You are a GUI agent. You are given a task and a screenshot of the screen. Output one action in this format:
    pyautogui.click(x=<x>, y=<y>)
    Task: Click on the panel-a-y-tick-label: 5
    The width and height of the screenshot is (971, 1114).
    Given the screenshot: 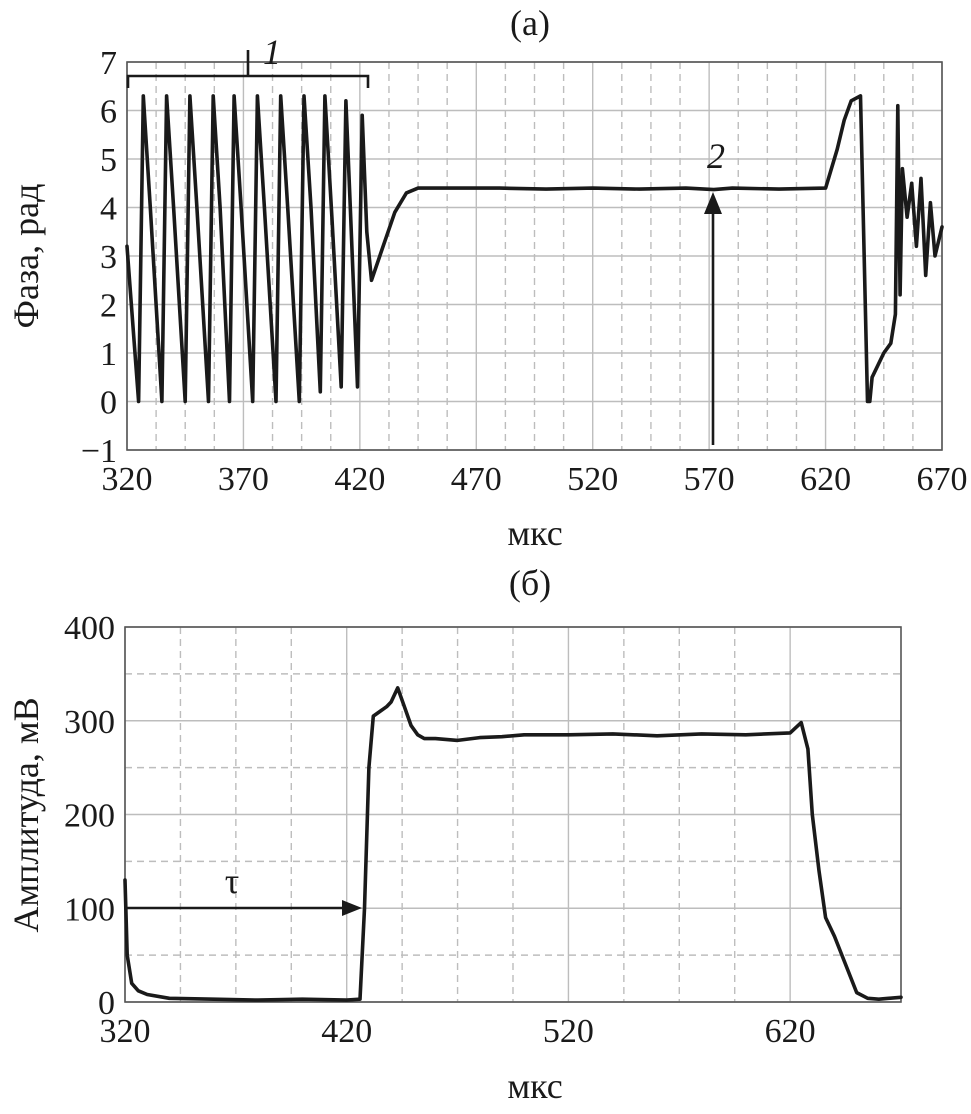 What is the action you would take?
    pyautogui.click(x=108, y=160)
    